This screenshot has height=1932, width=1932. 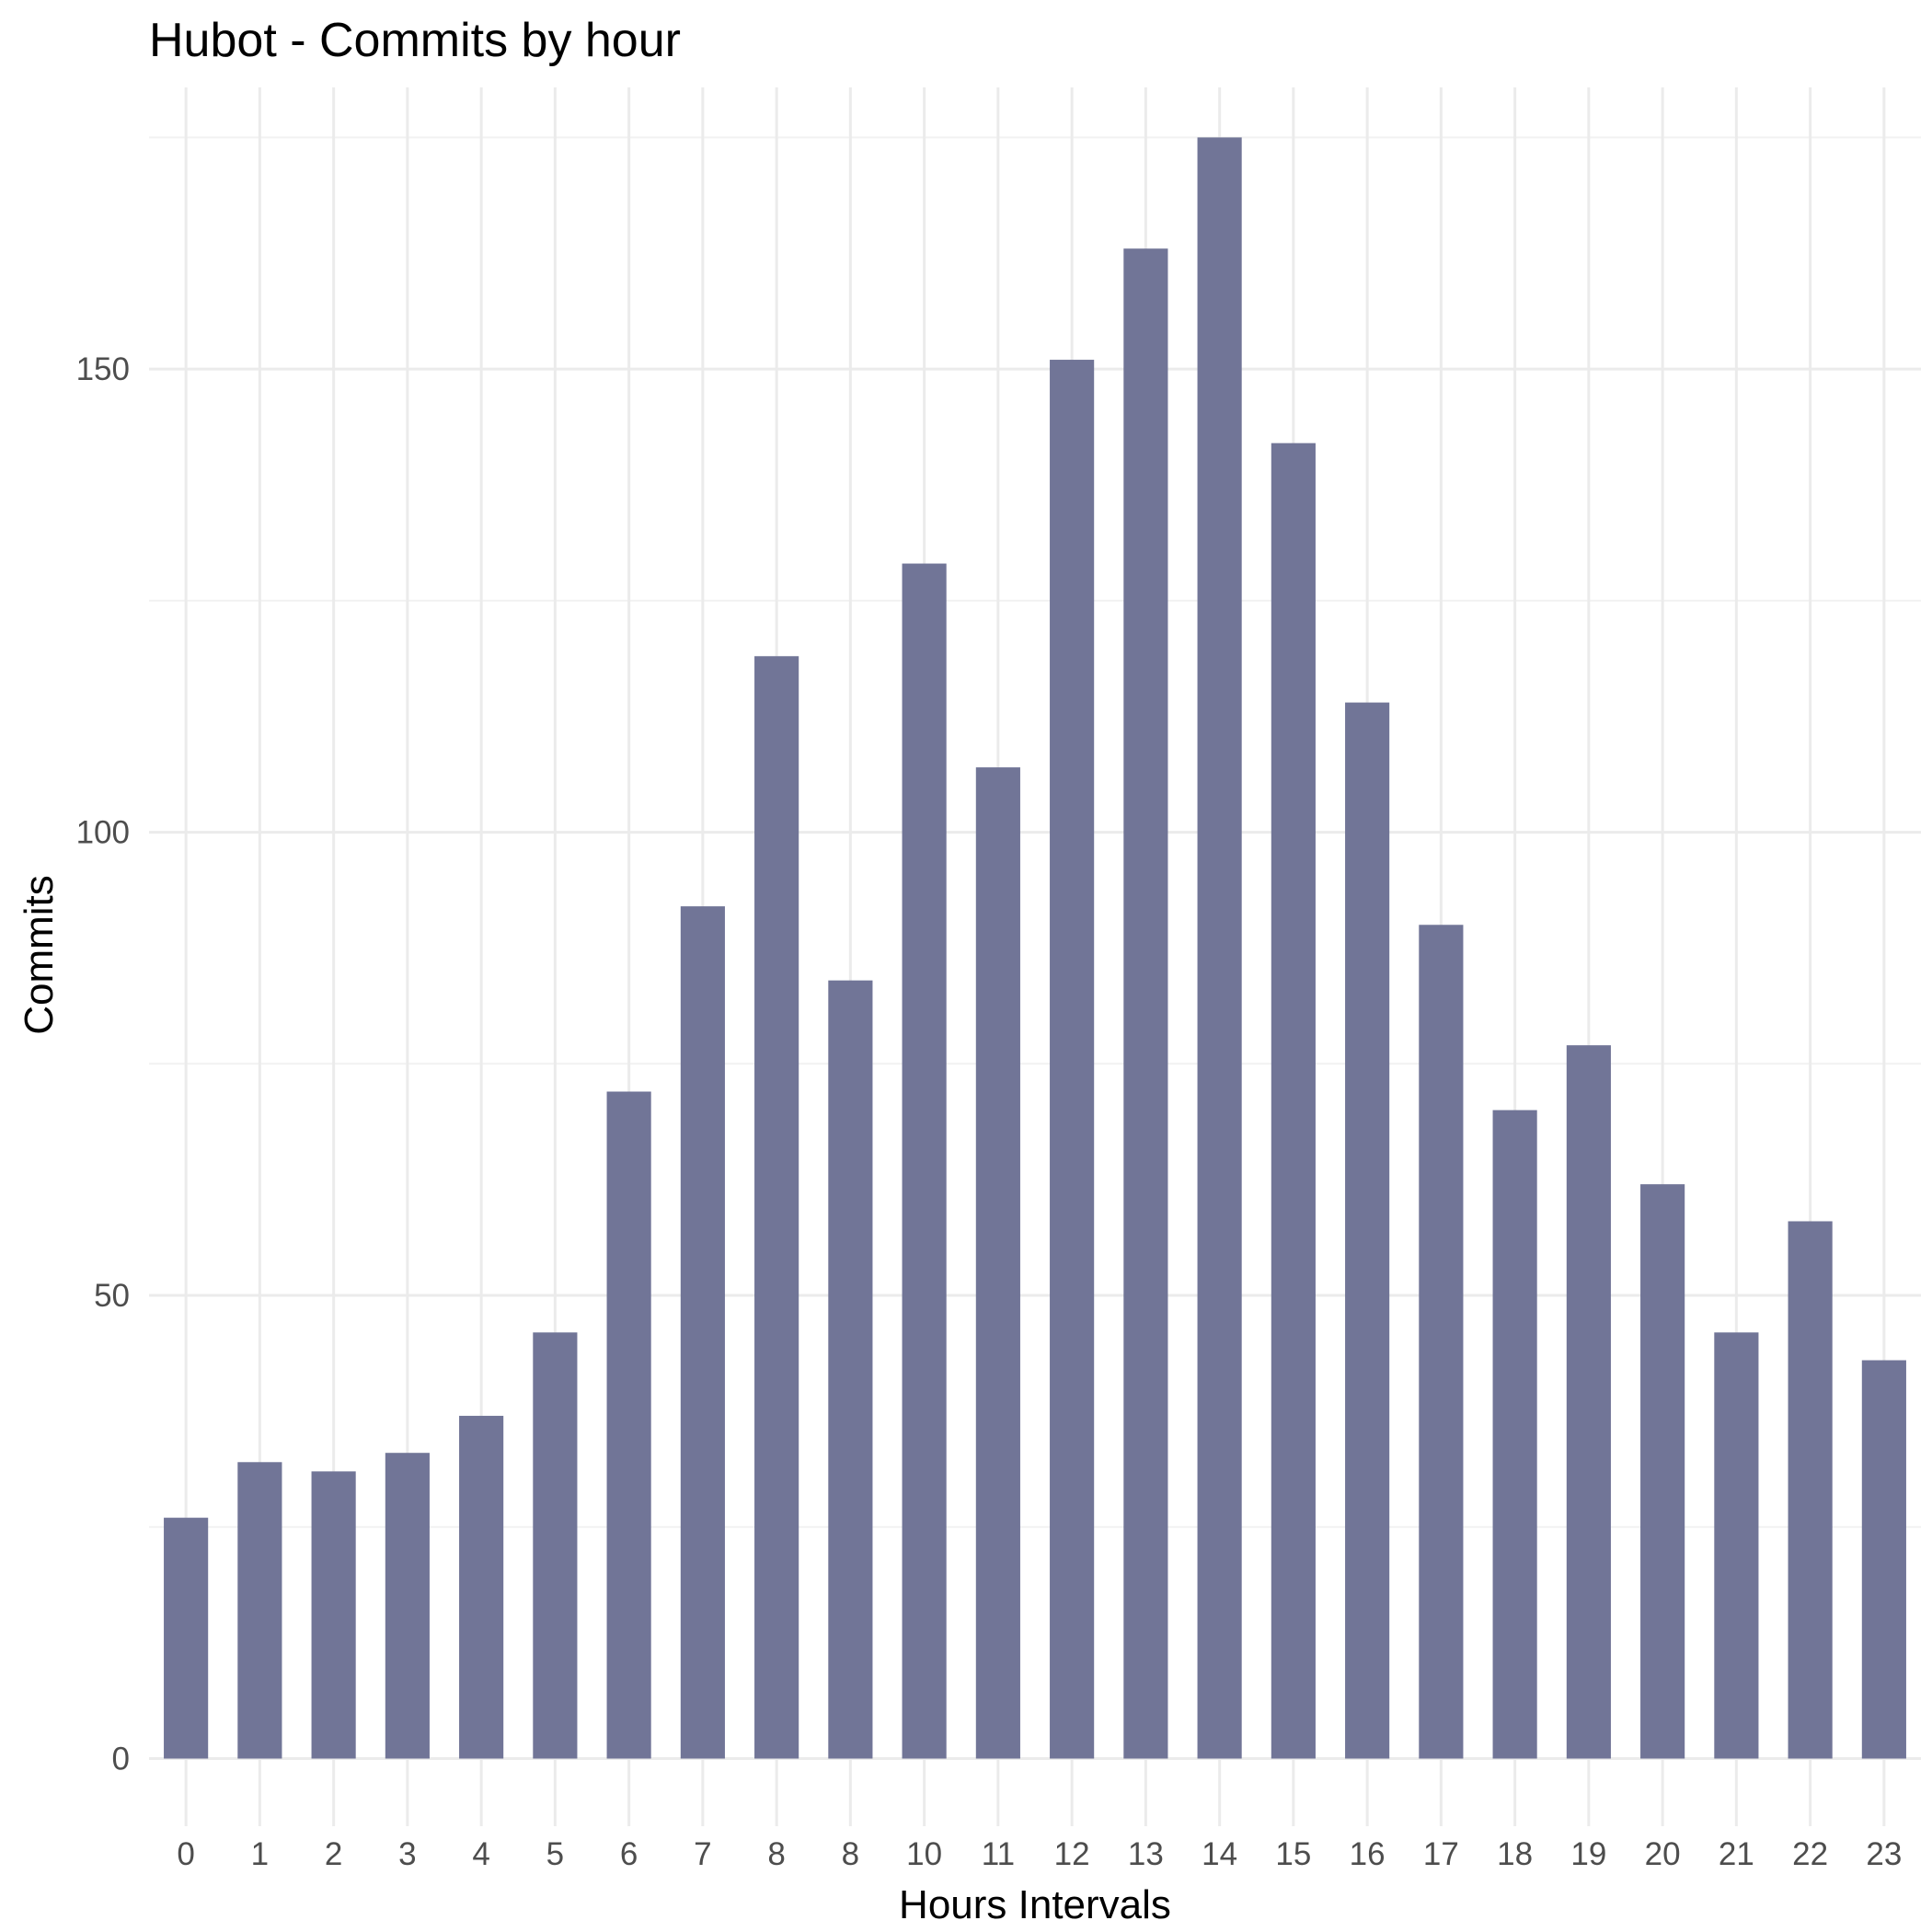 I want to click on y-tick-label: 150, so click(x=103, y=369).